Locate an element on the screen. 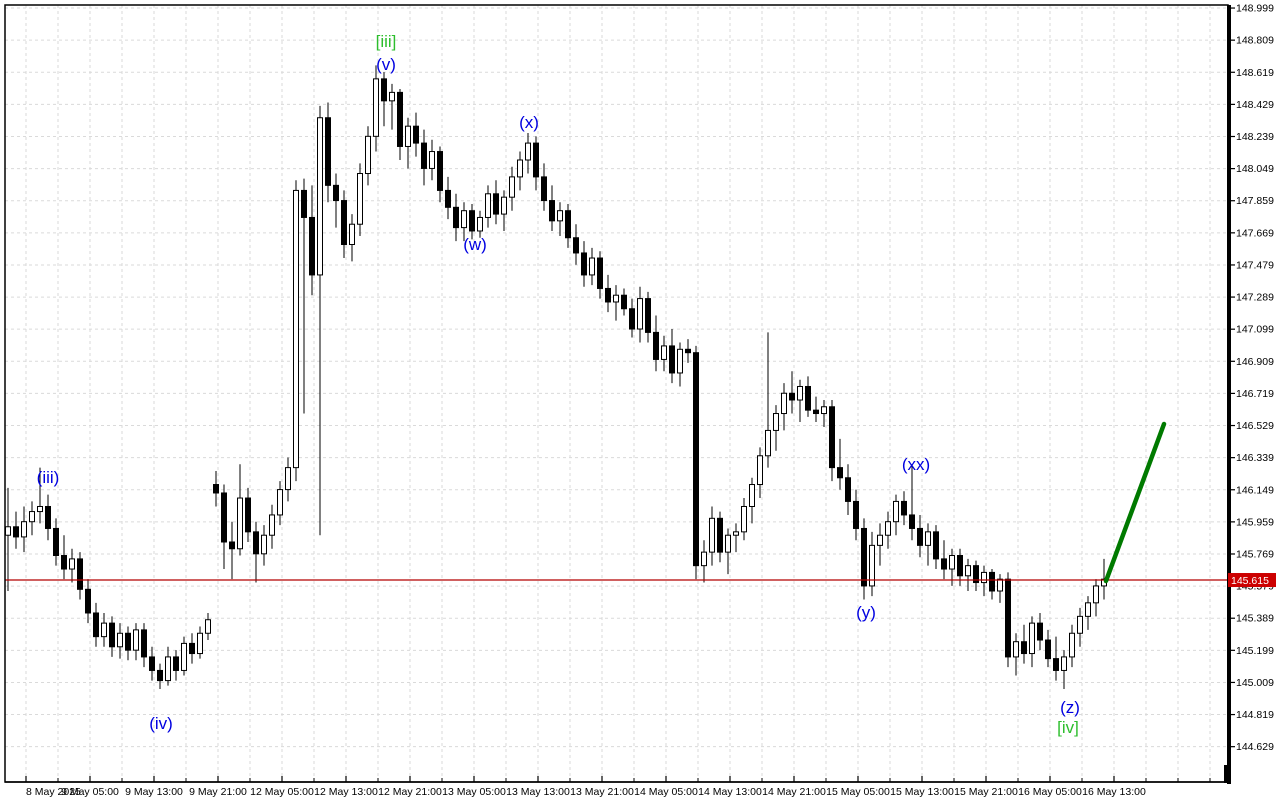 The image size is (1280, 800). time-tick-label: 14 May 05:00 is located at coordinates (666, 792).